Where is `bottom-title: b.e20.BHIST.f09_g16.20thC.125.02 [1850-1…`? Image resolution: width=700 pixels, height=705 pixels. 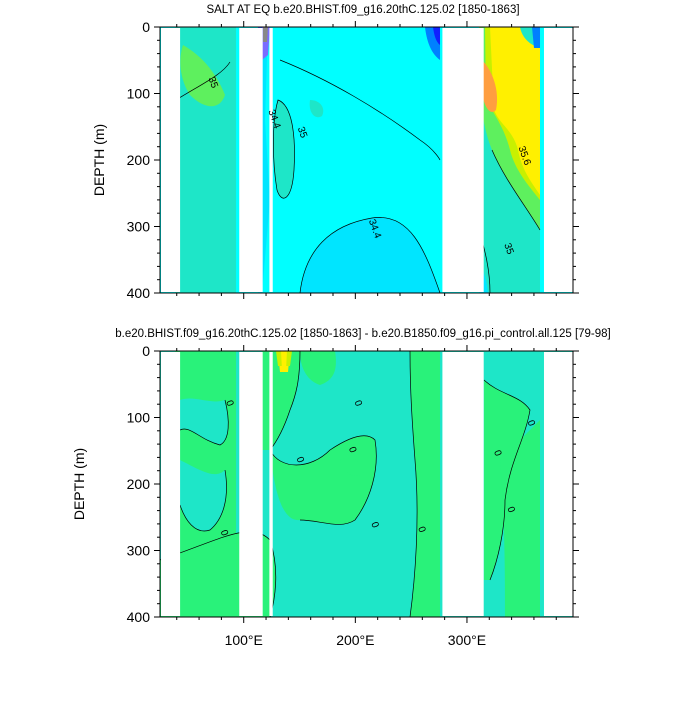 bottom-title: b.e20.BHIST.f09_g16.20thC.125.02 [1850-1… is located at coordinates (363, 334).